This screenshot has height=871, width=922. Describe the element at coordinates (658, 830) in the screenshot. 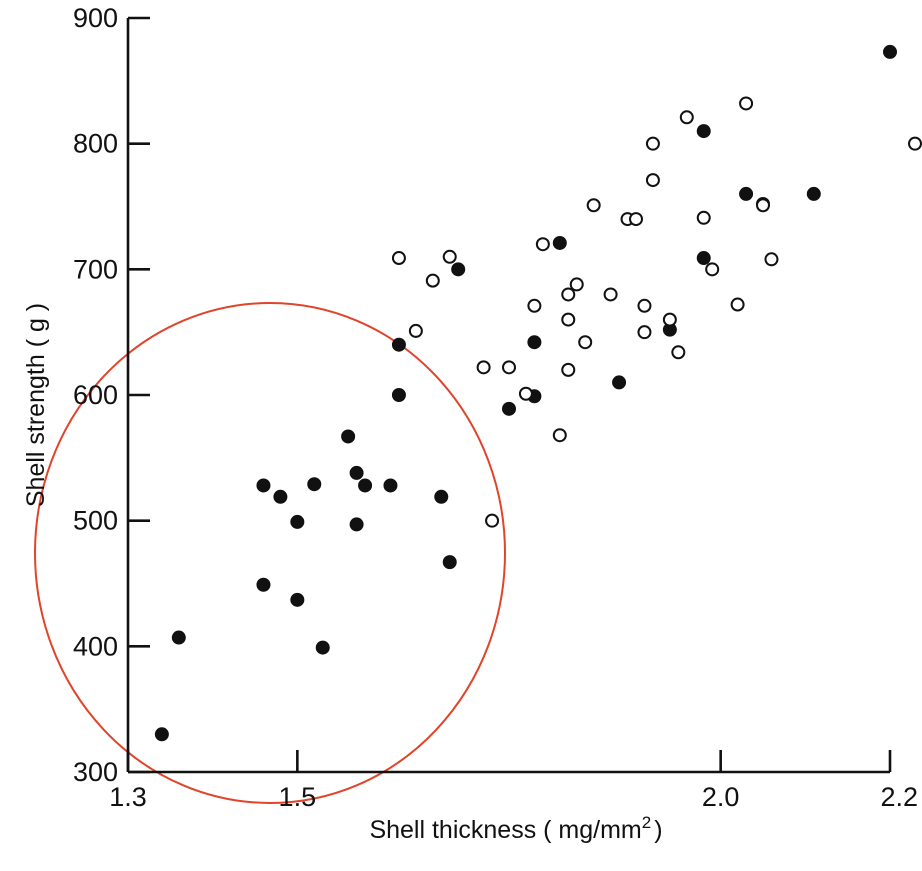

I see `x-axis-title-end: )` at that location.